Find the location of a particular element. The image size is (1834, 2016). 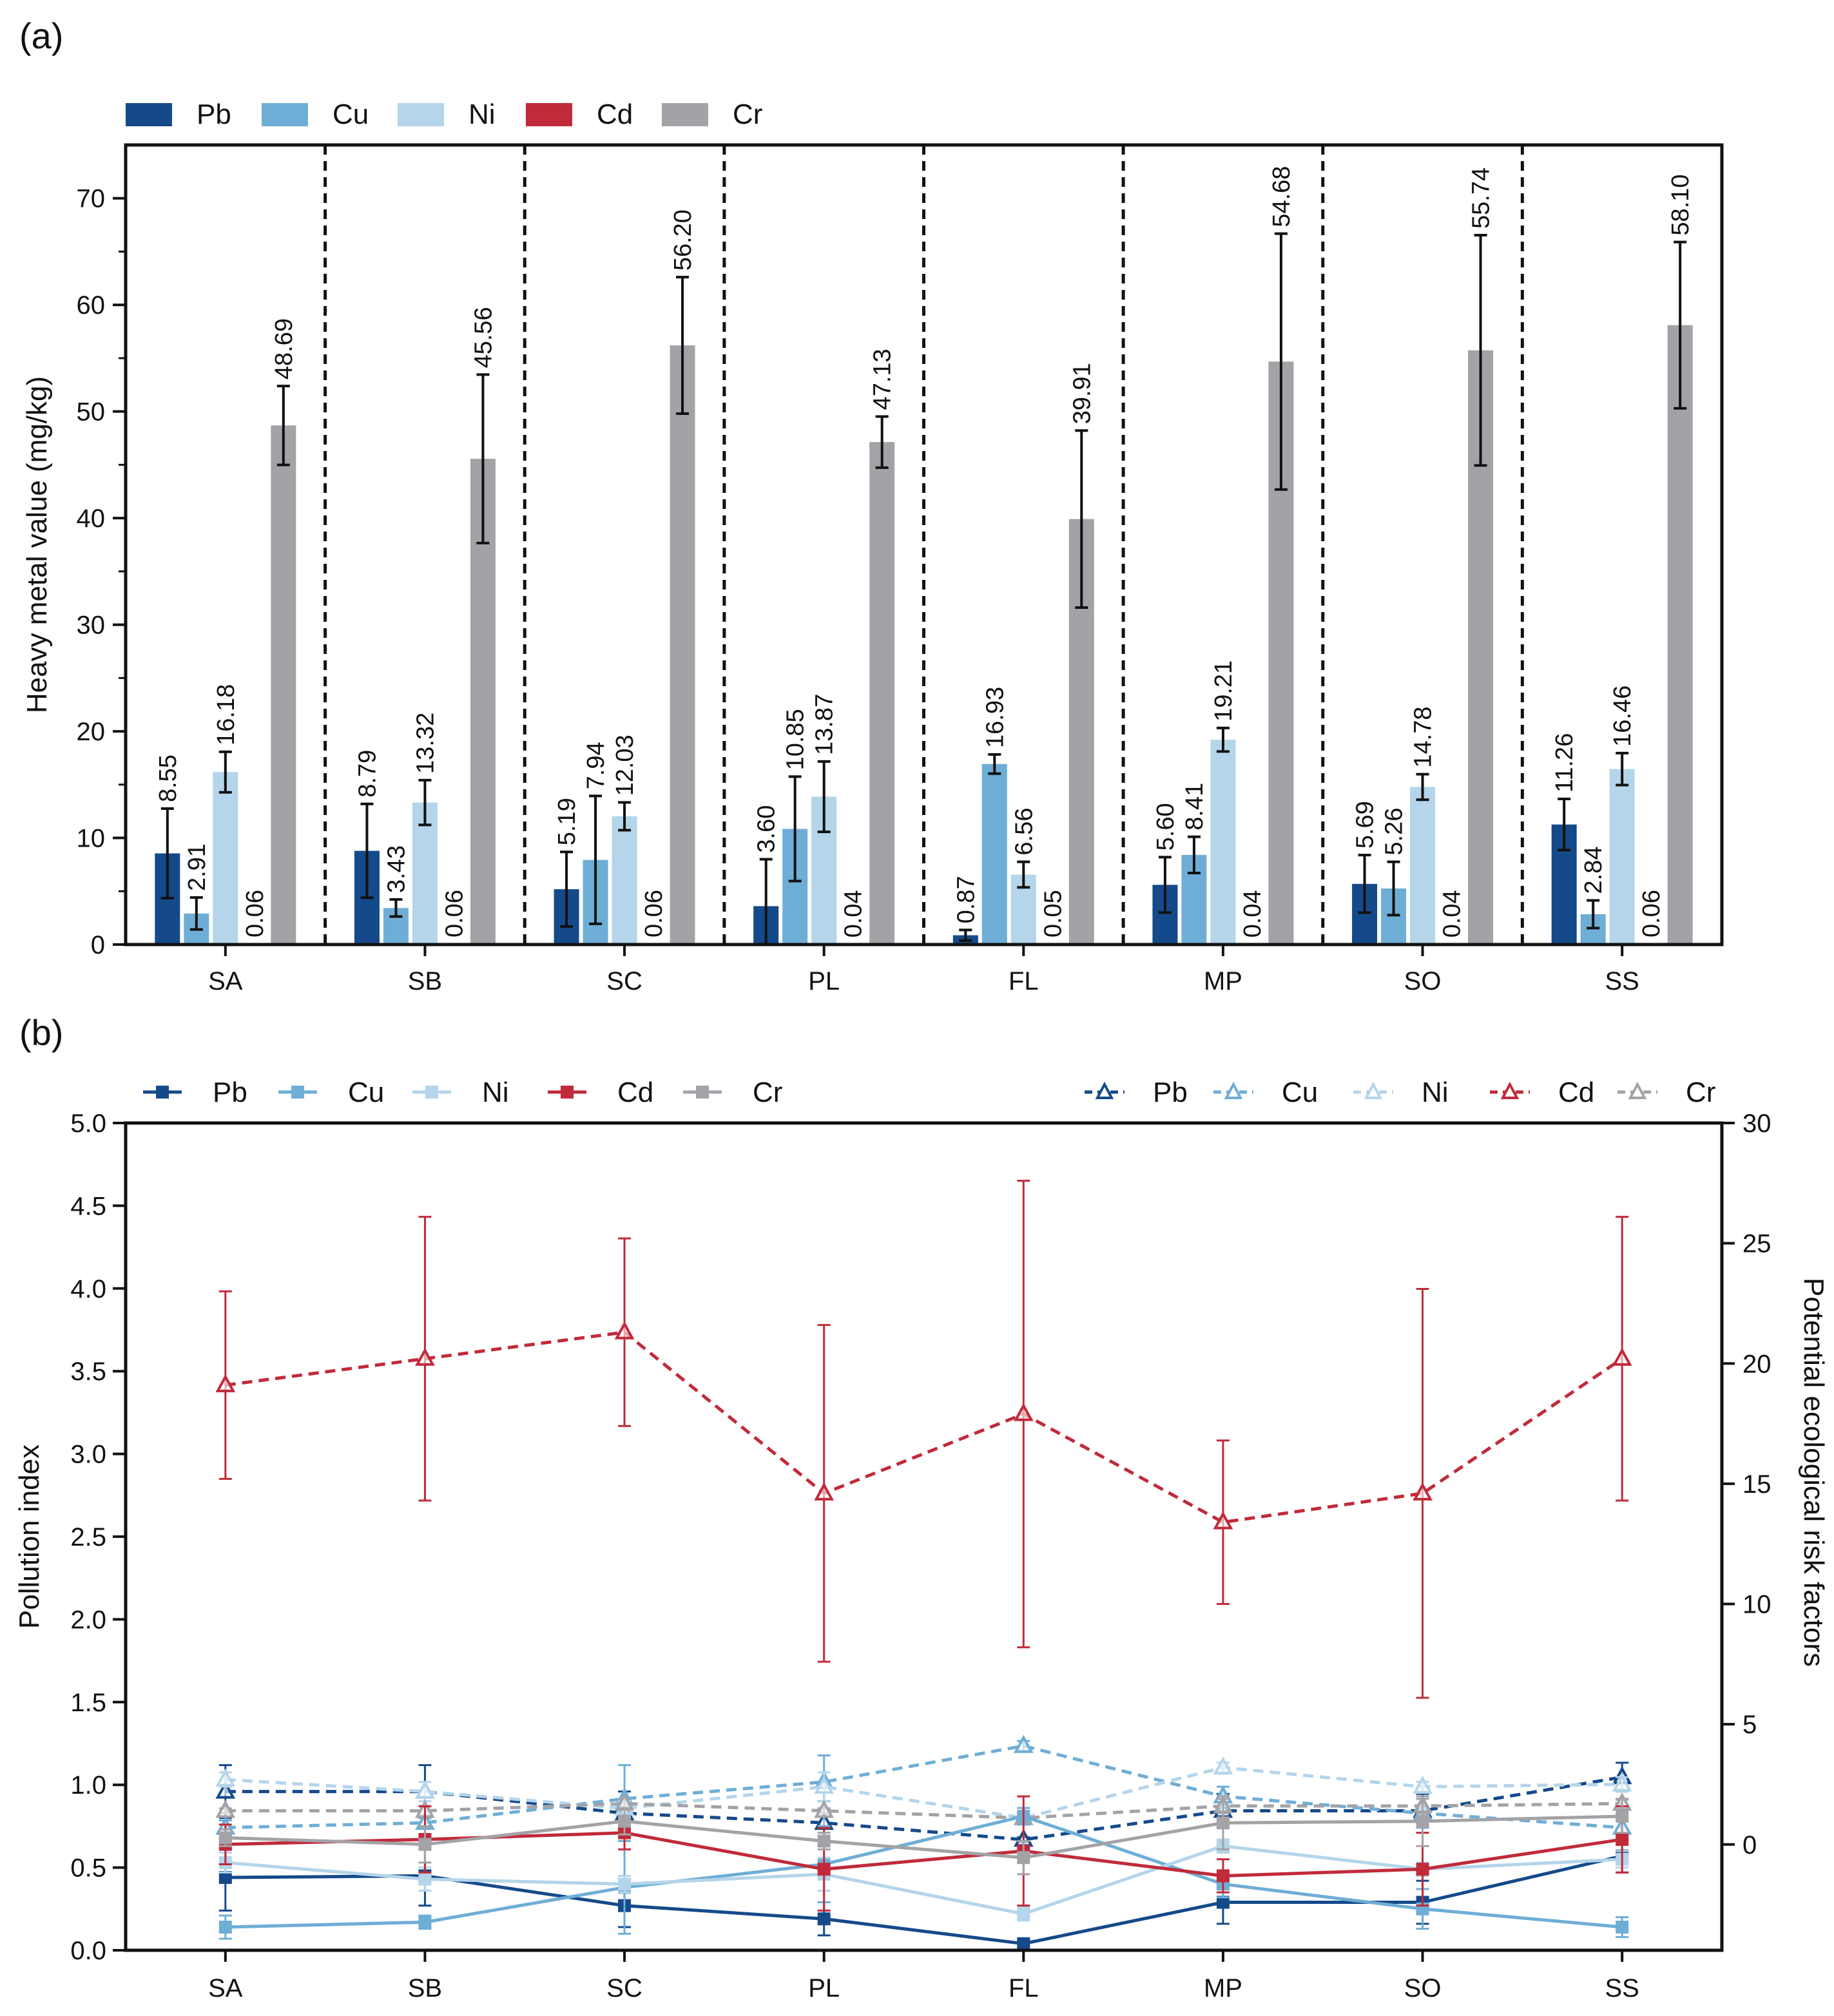

legend-marker-ni is located at coordinates (432, 1092).